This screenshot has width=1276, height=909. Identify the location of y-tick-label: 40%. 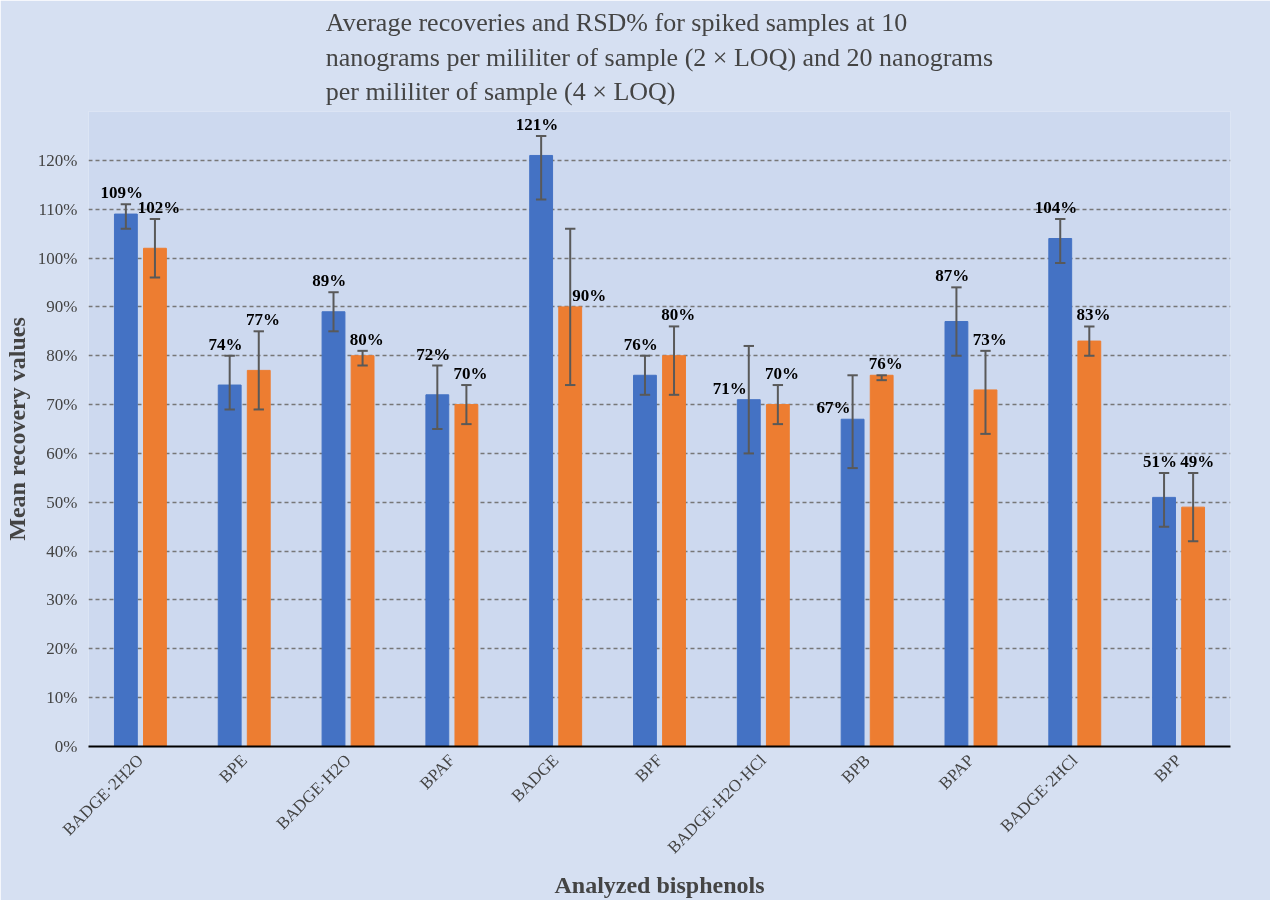
(62, 551).